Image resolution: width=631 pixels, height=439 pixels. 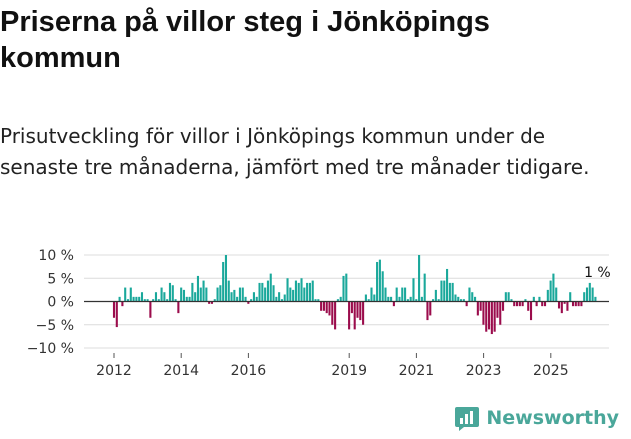 What do you see at coordinates (249, 371) in the screenshot?
I see `x-tick-label: 2016` at bounding box center [249, 371].